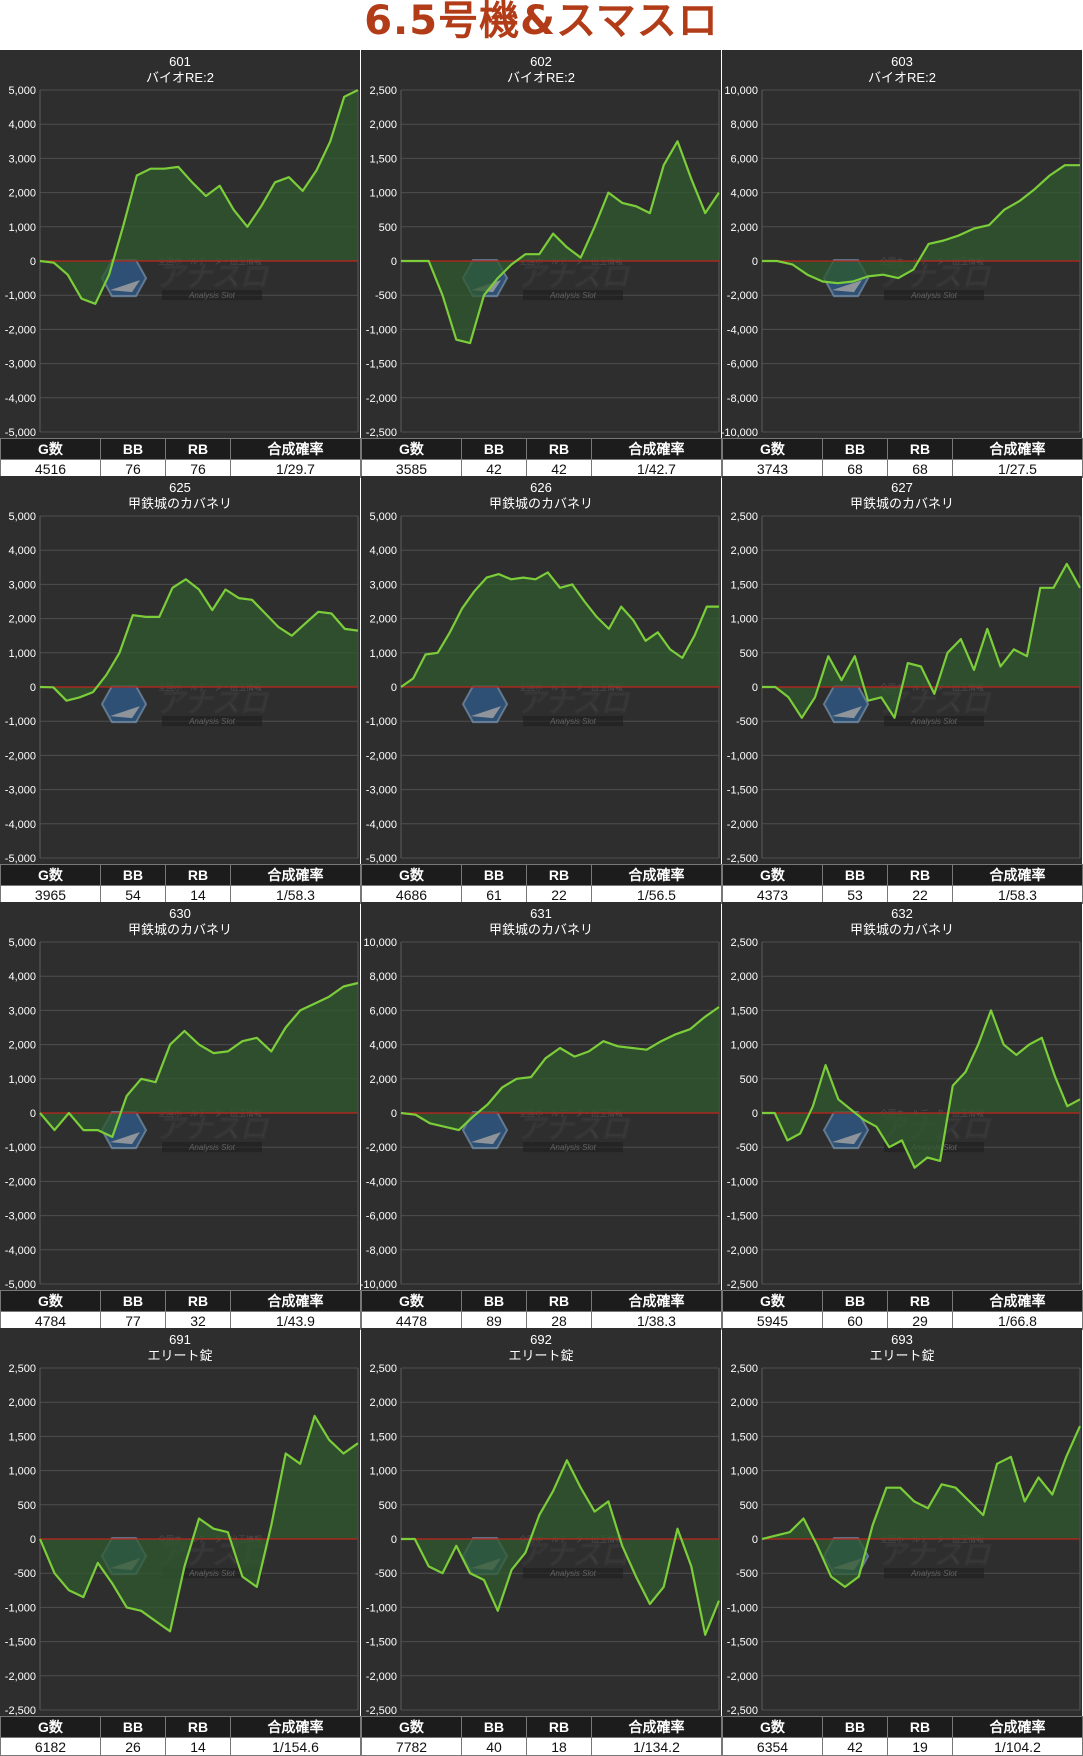  What do you see at coordinates (20, 858) in the screenshot?
I see `y-tick-label: -5,000` at bounding box center [20, 858].